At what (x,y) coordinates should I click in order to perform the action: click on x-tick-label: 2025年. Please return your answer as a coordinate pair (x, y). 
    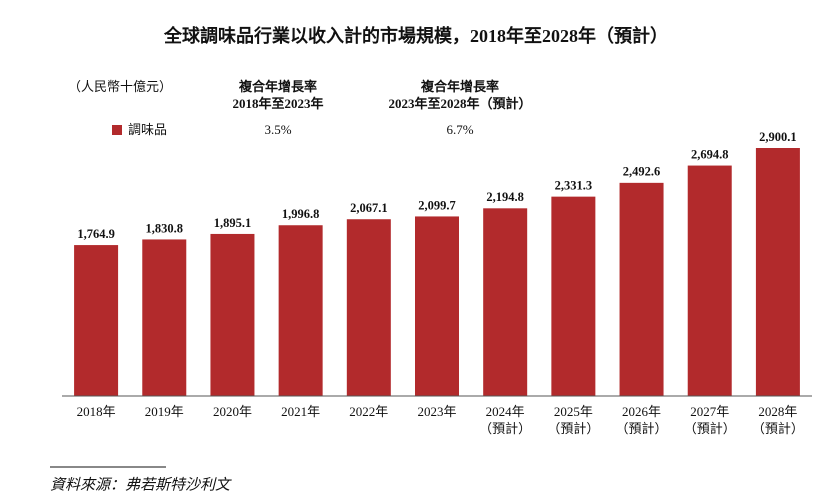
    Looking at the image, I should click on (573, 411).